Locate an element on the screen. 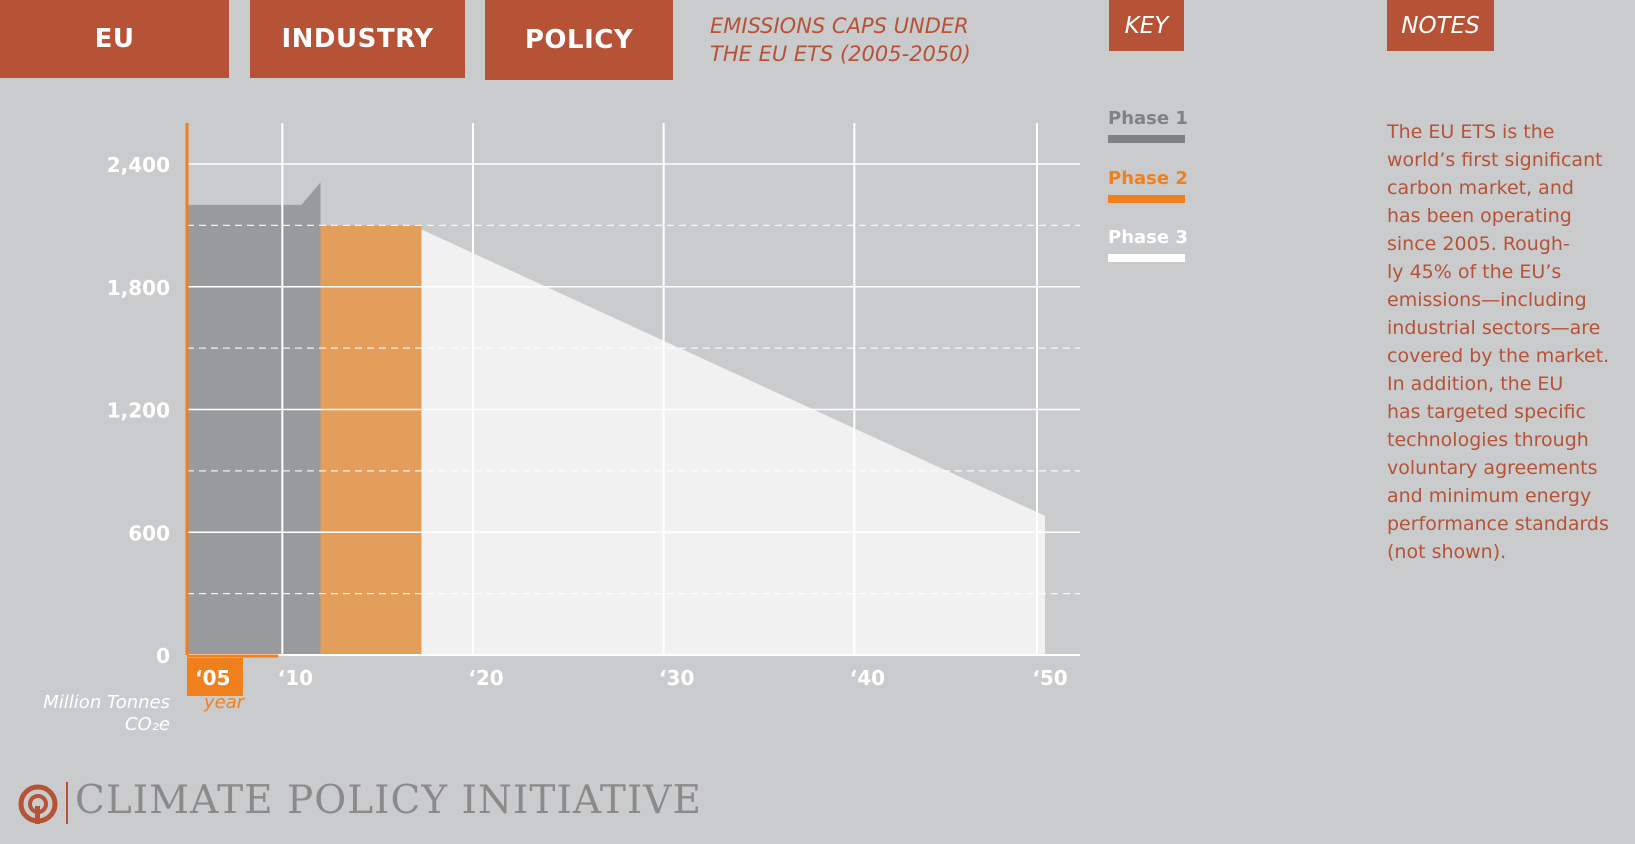  notes-line: voluntary agreements is located at coordinates (1492, 468).